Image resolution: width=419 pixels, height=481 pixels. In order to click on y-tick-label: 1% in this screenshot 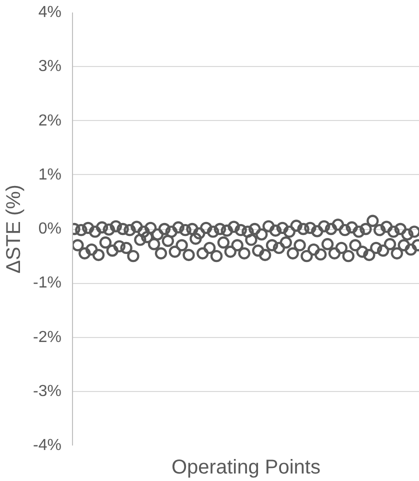, I will do `click(50, 175)`.